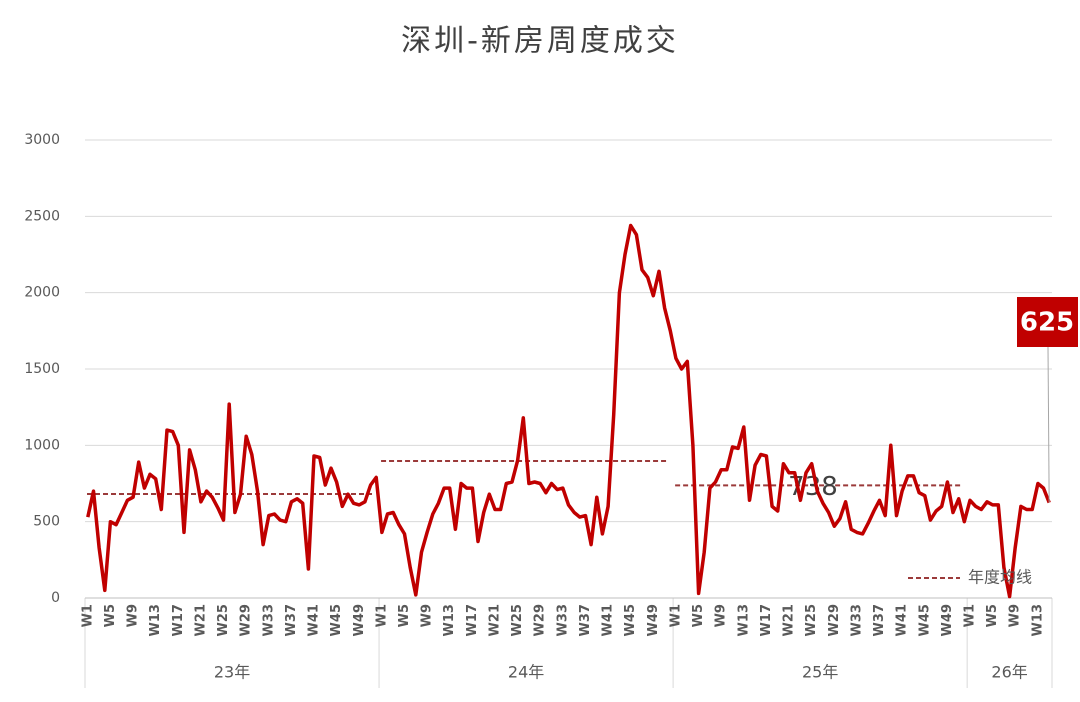 Image resolution: width=1080 pixels, height=702 pixels. Describe the element at coordinates (55, 598) in the screenshot. I see `y-tick-label: 0` at that location.